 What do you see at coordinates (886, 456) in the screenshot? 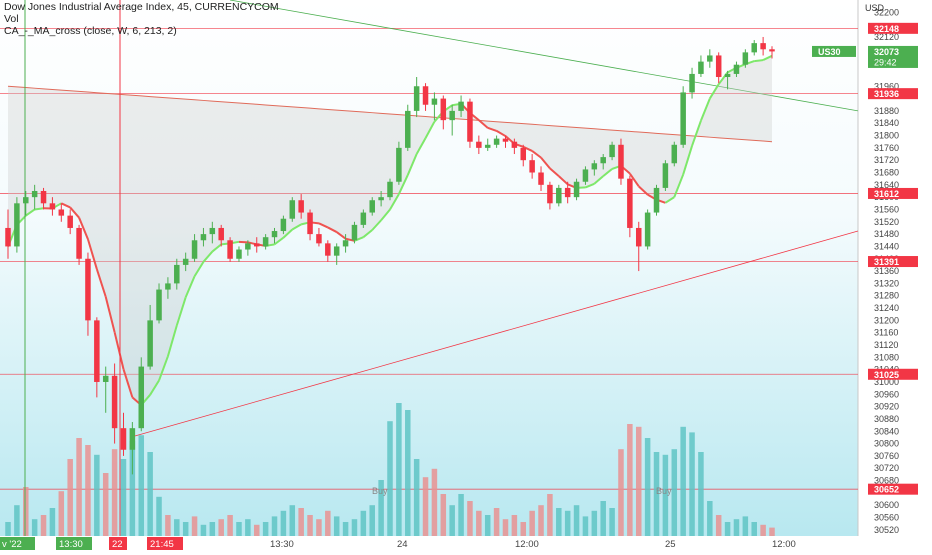
I see `y-tick-label: 30760` at bounding box center [886, 456].